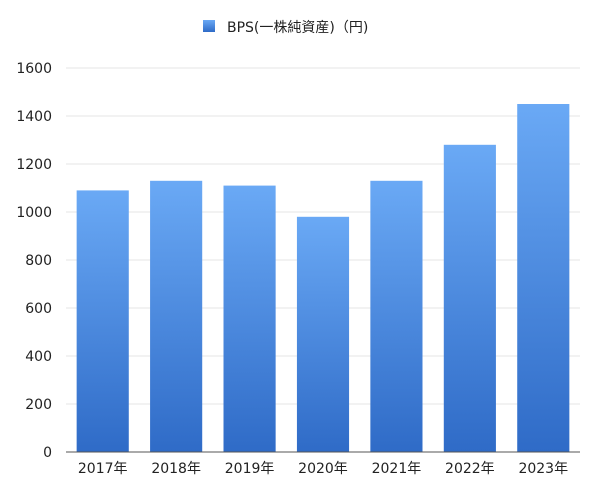  What do you see at coordinates (34, 117) in the screenshot?
I see `y-tick-label: 1400` at bounding box center [34, 117].